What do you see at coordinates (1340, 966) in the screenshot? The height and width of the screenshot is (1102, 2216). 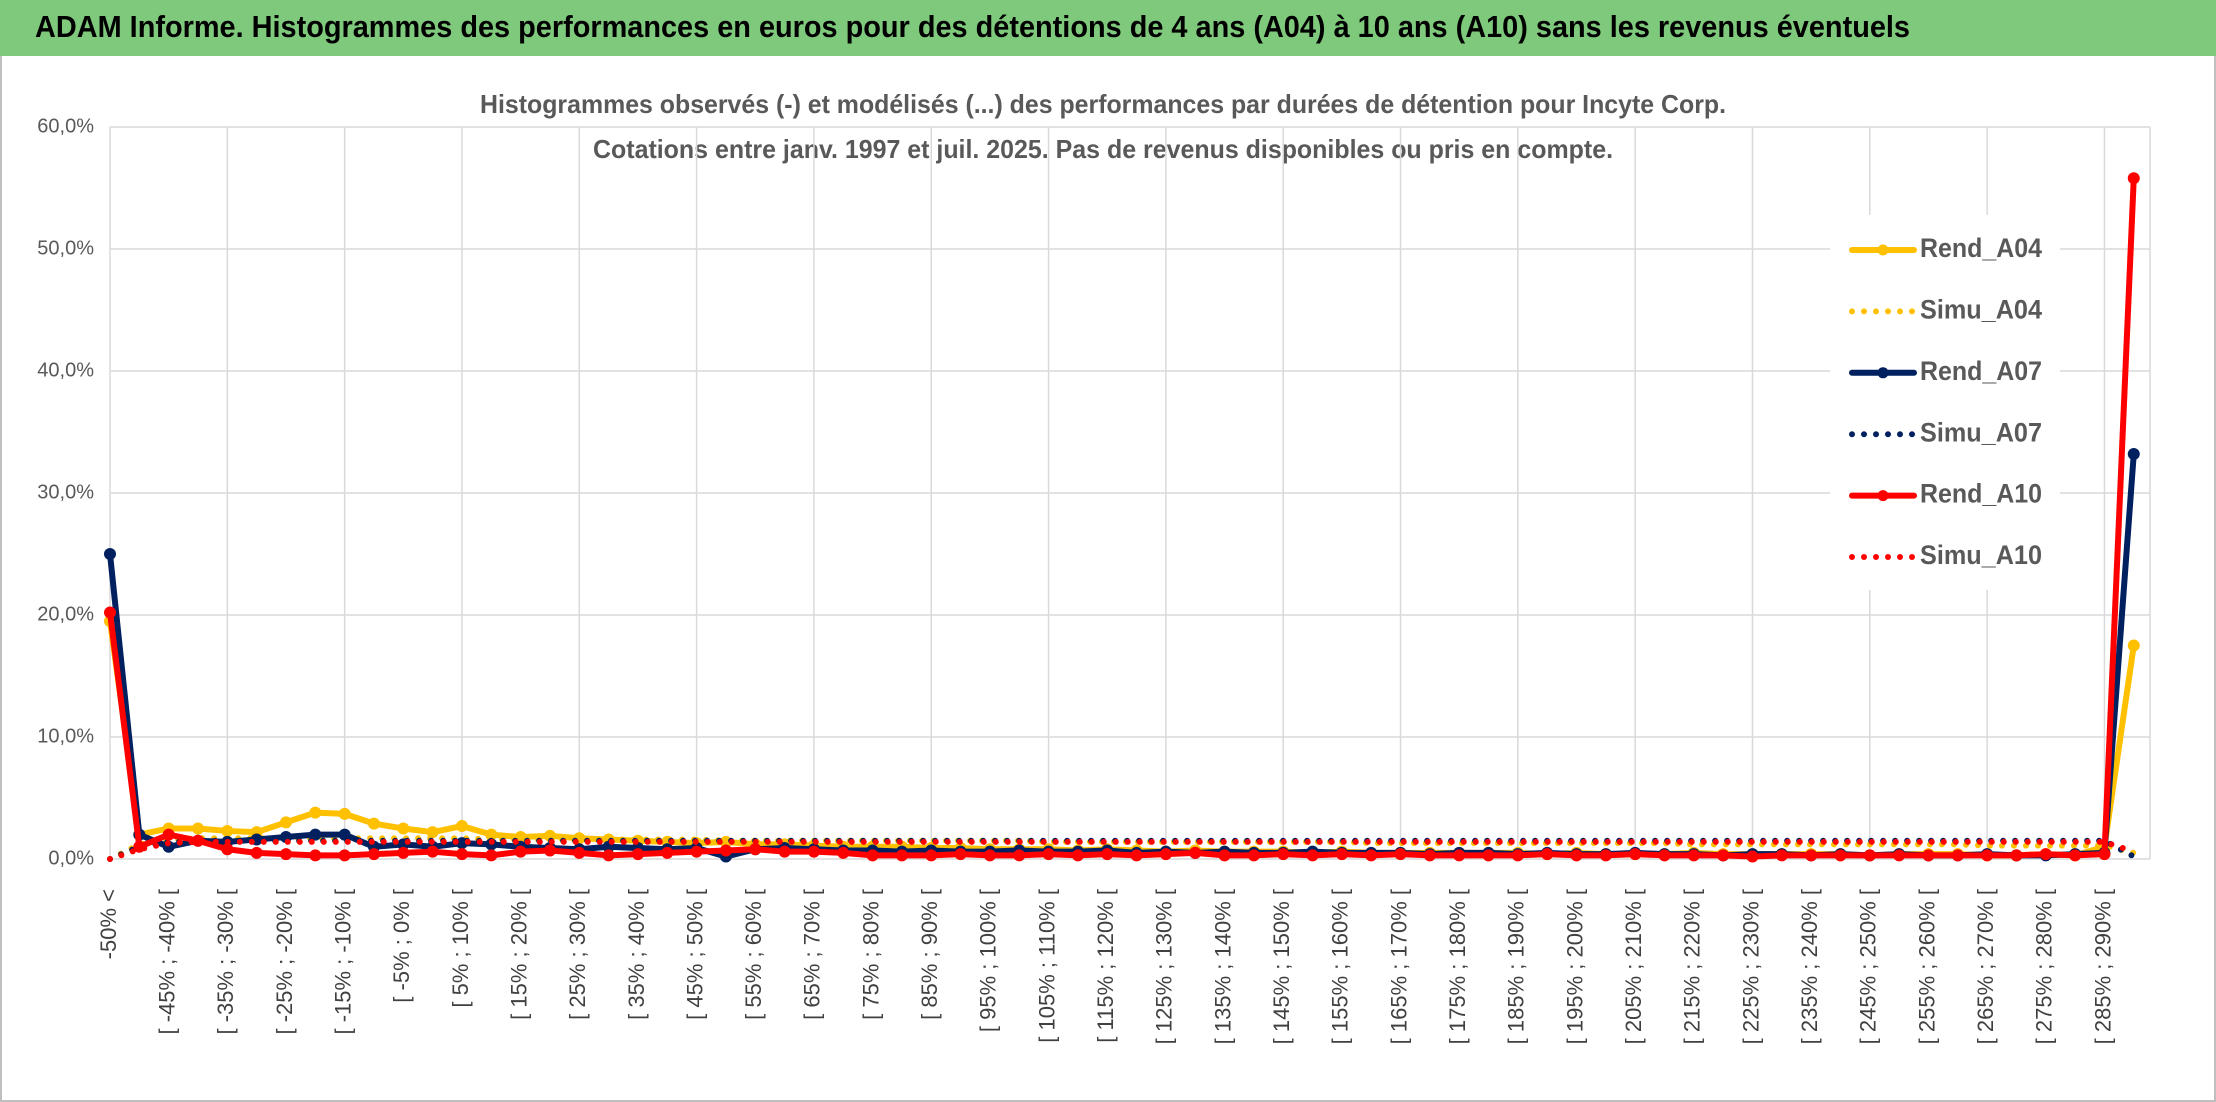 I see `x-tick-label: [ 155% ; 160% [` at bounding box center [1340, 966].